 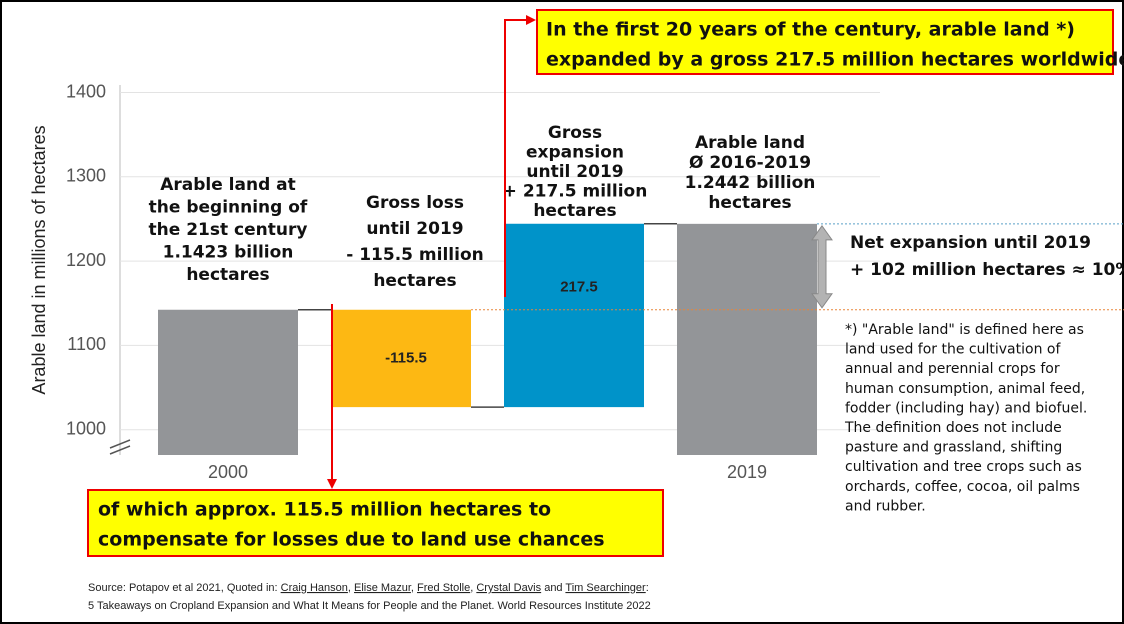 I want to click on bar-label: 1.2442 billion, so click(x=750, y=183).